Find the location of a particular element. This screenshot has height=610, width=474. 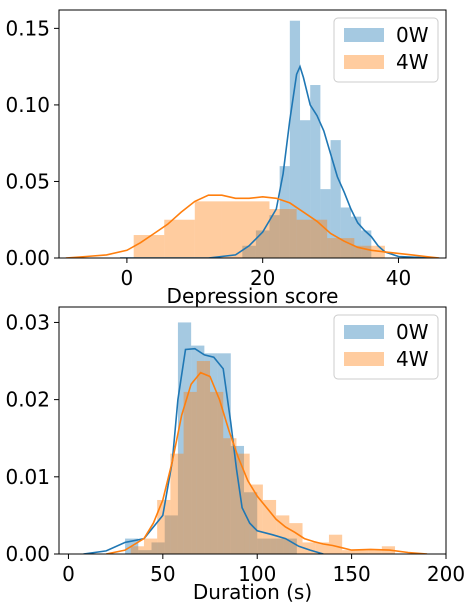

y-tick-label: 0.15 is located at coordinates (27, 28).